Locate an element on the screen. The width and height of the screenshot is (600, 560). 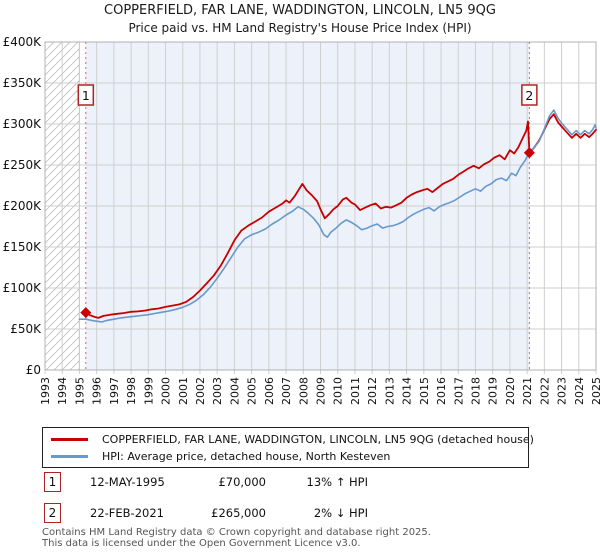
y-axis-tick-label: £200K is located at coordinates (23, 206).